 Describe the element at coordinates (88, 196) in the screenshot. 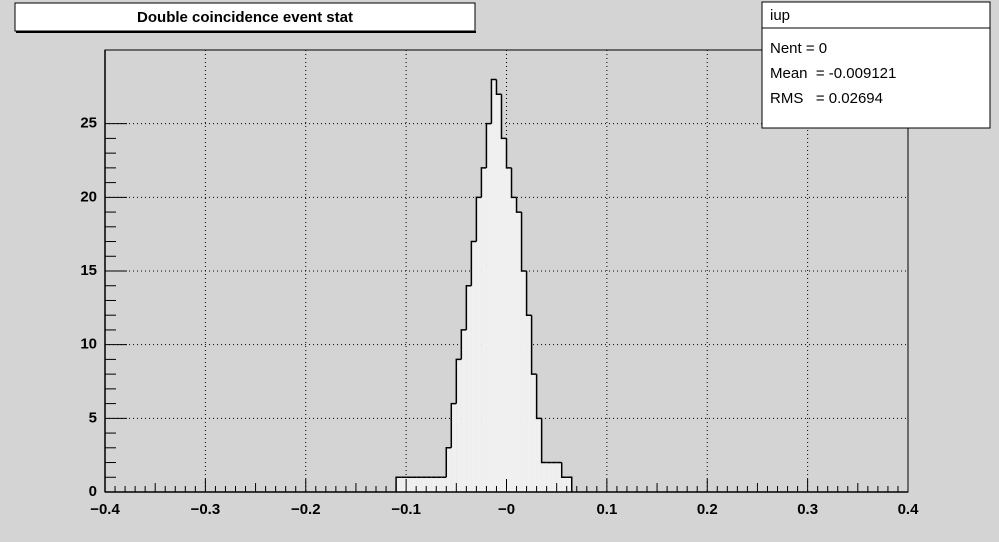

I see `y-tick-label: 20` at that location.